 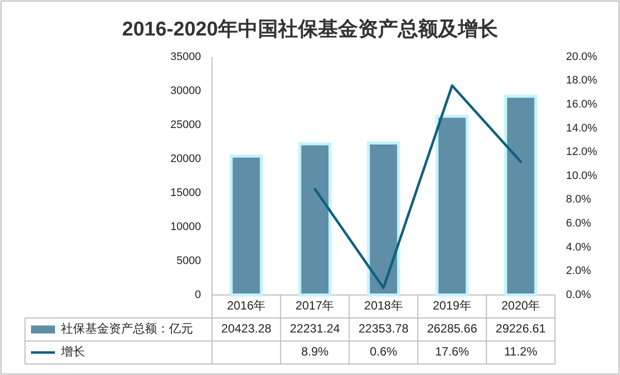 I want to click on y2-tick-label: 12.0%, so click(x=582, y=152).